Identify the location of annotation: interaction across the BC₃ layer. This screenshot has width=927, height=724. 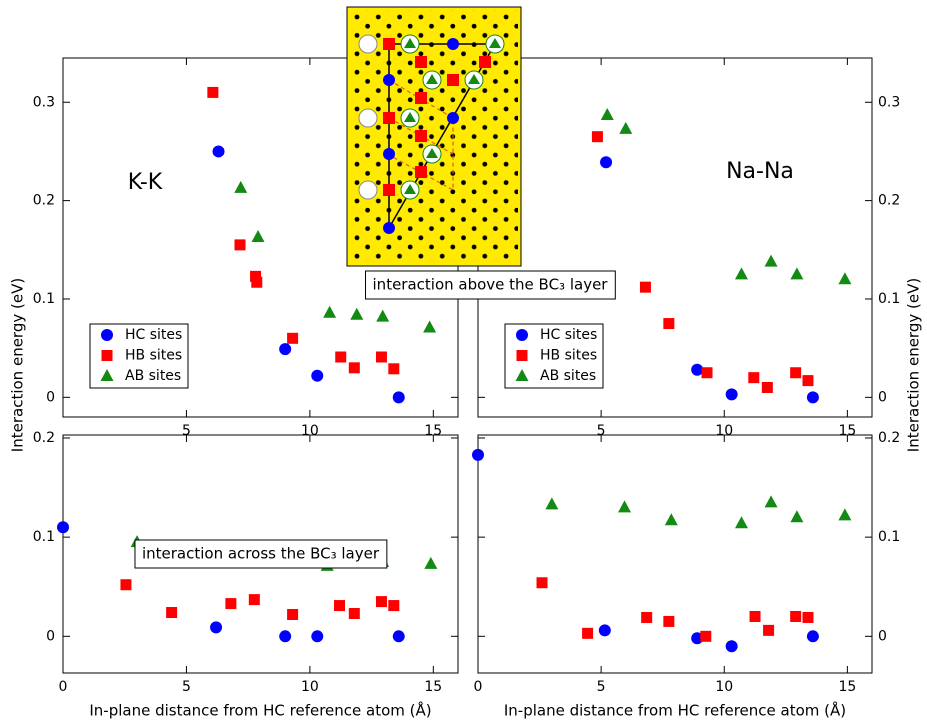
(261, 554).